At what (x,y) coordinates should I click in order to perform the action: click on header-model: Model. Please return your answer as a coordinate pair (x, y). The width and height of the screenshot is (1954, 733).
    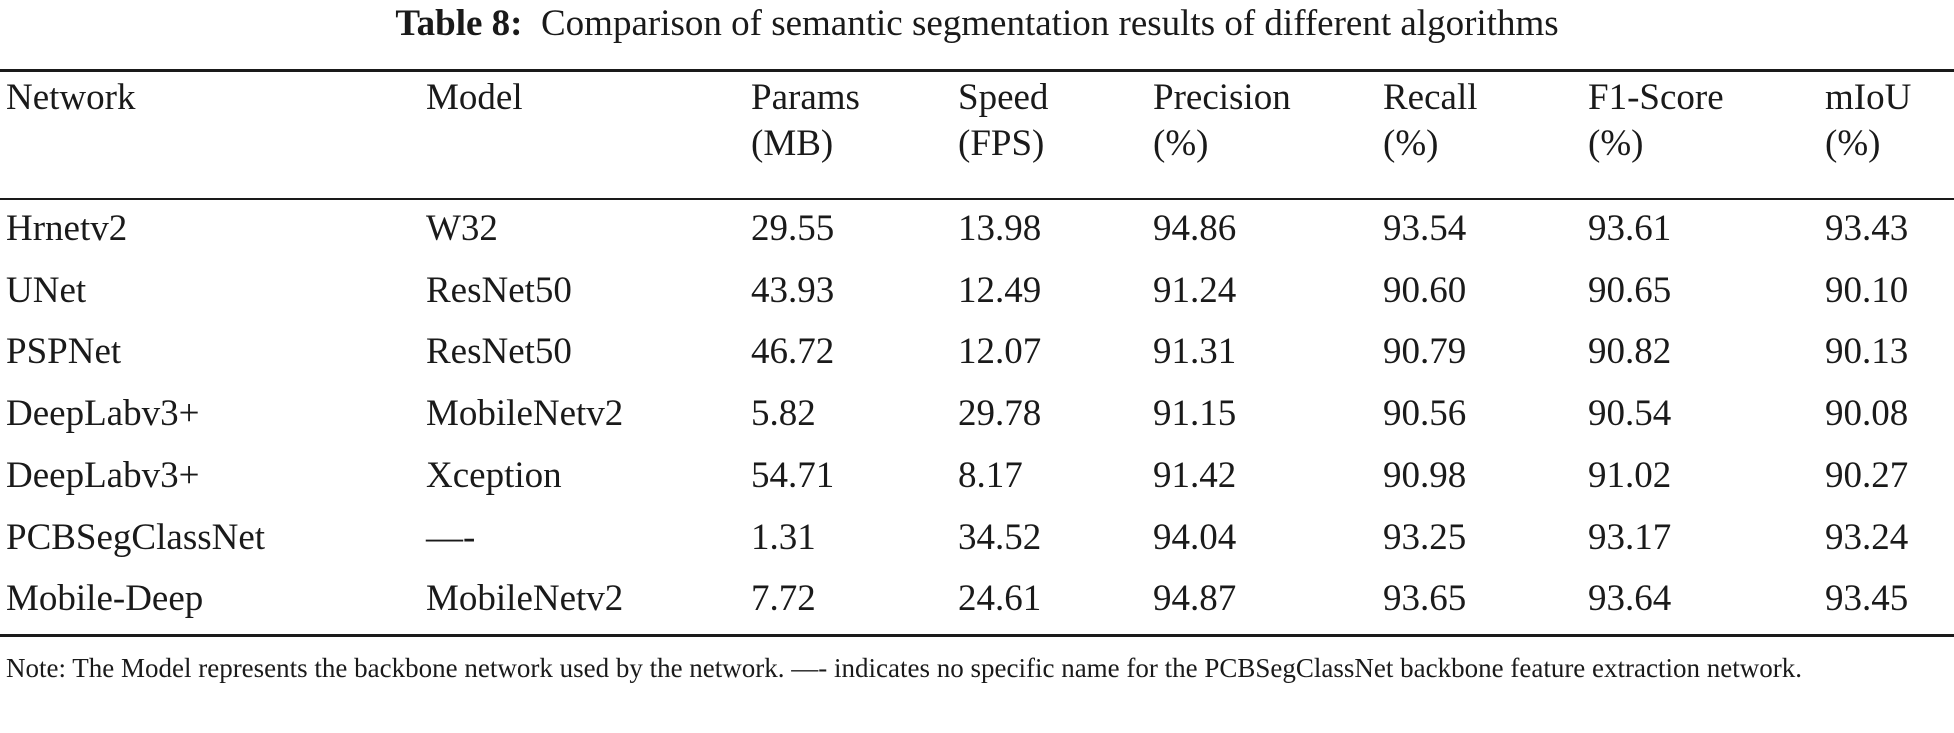
    Looking at the image, I should click on (474, 97).